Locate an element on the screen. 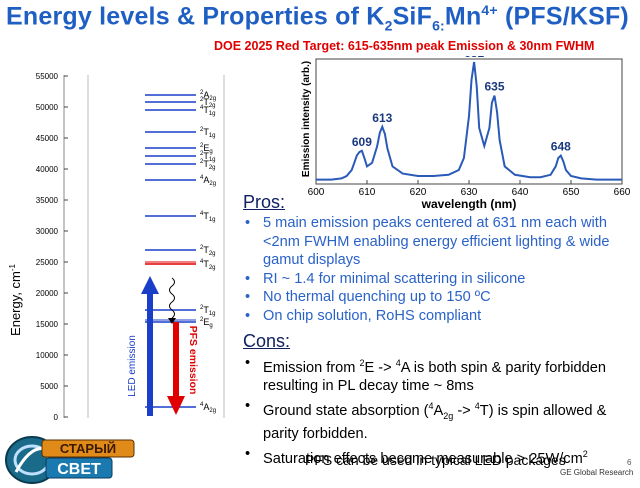  spectrum-peak-label: 613 is located at coordinates (382, 118).